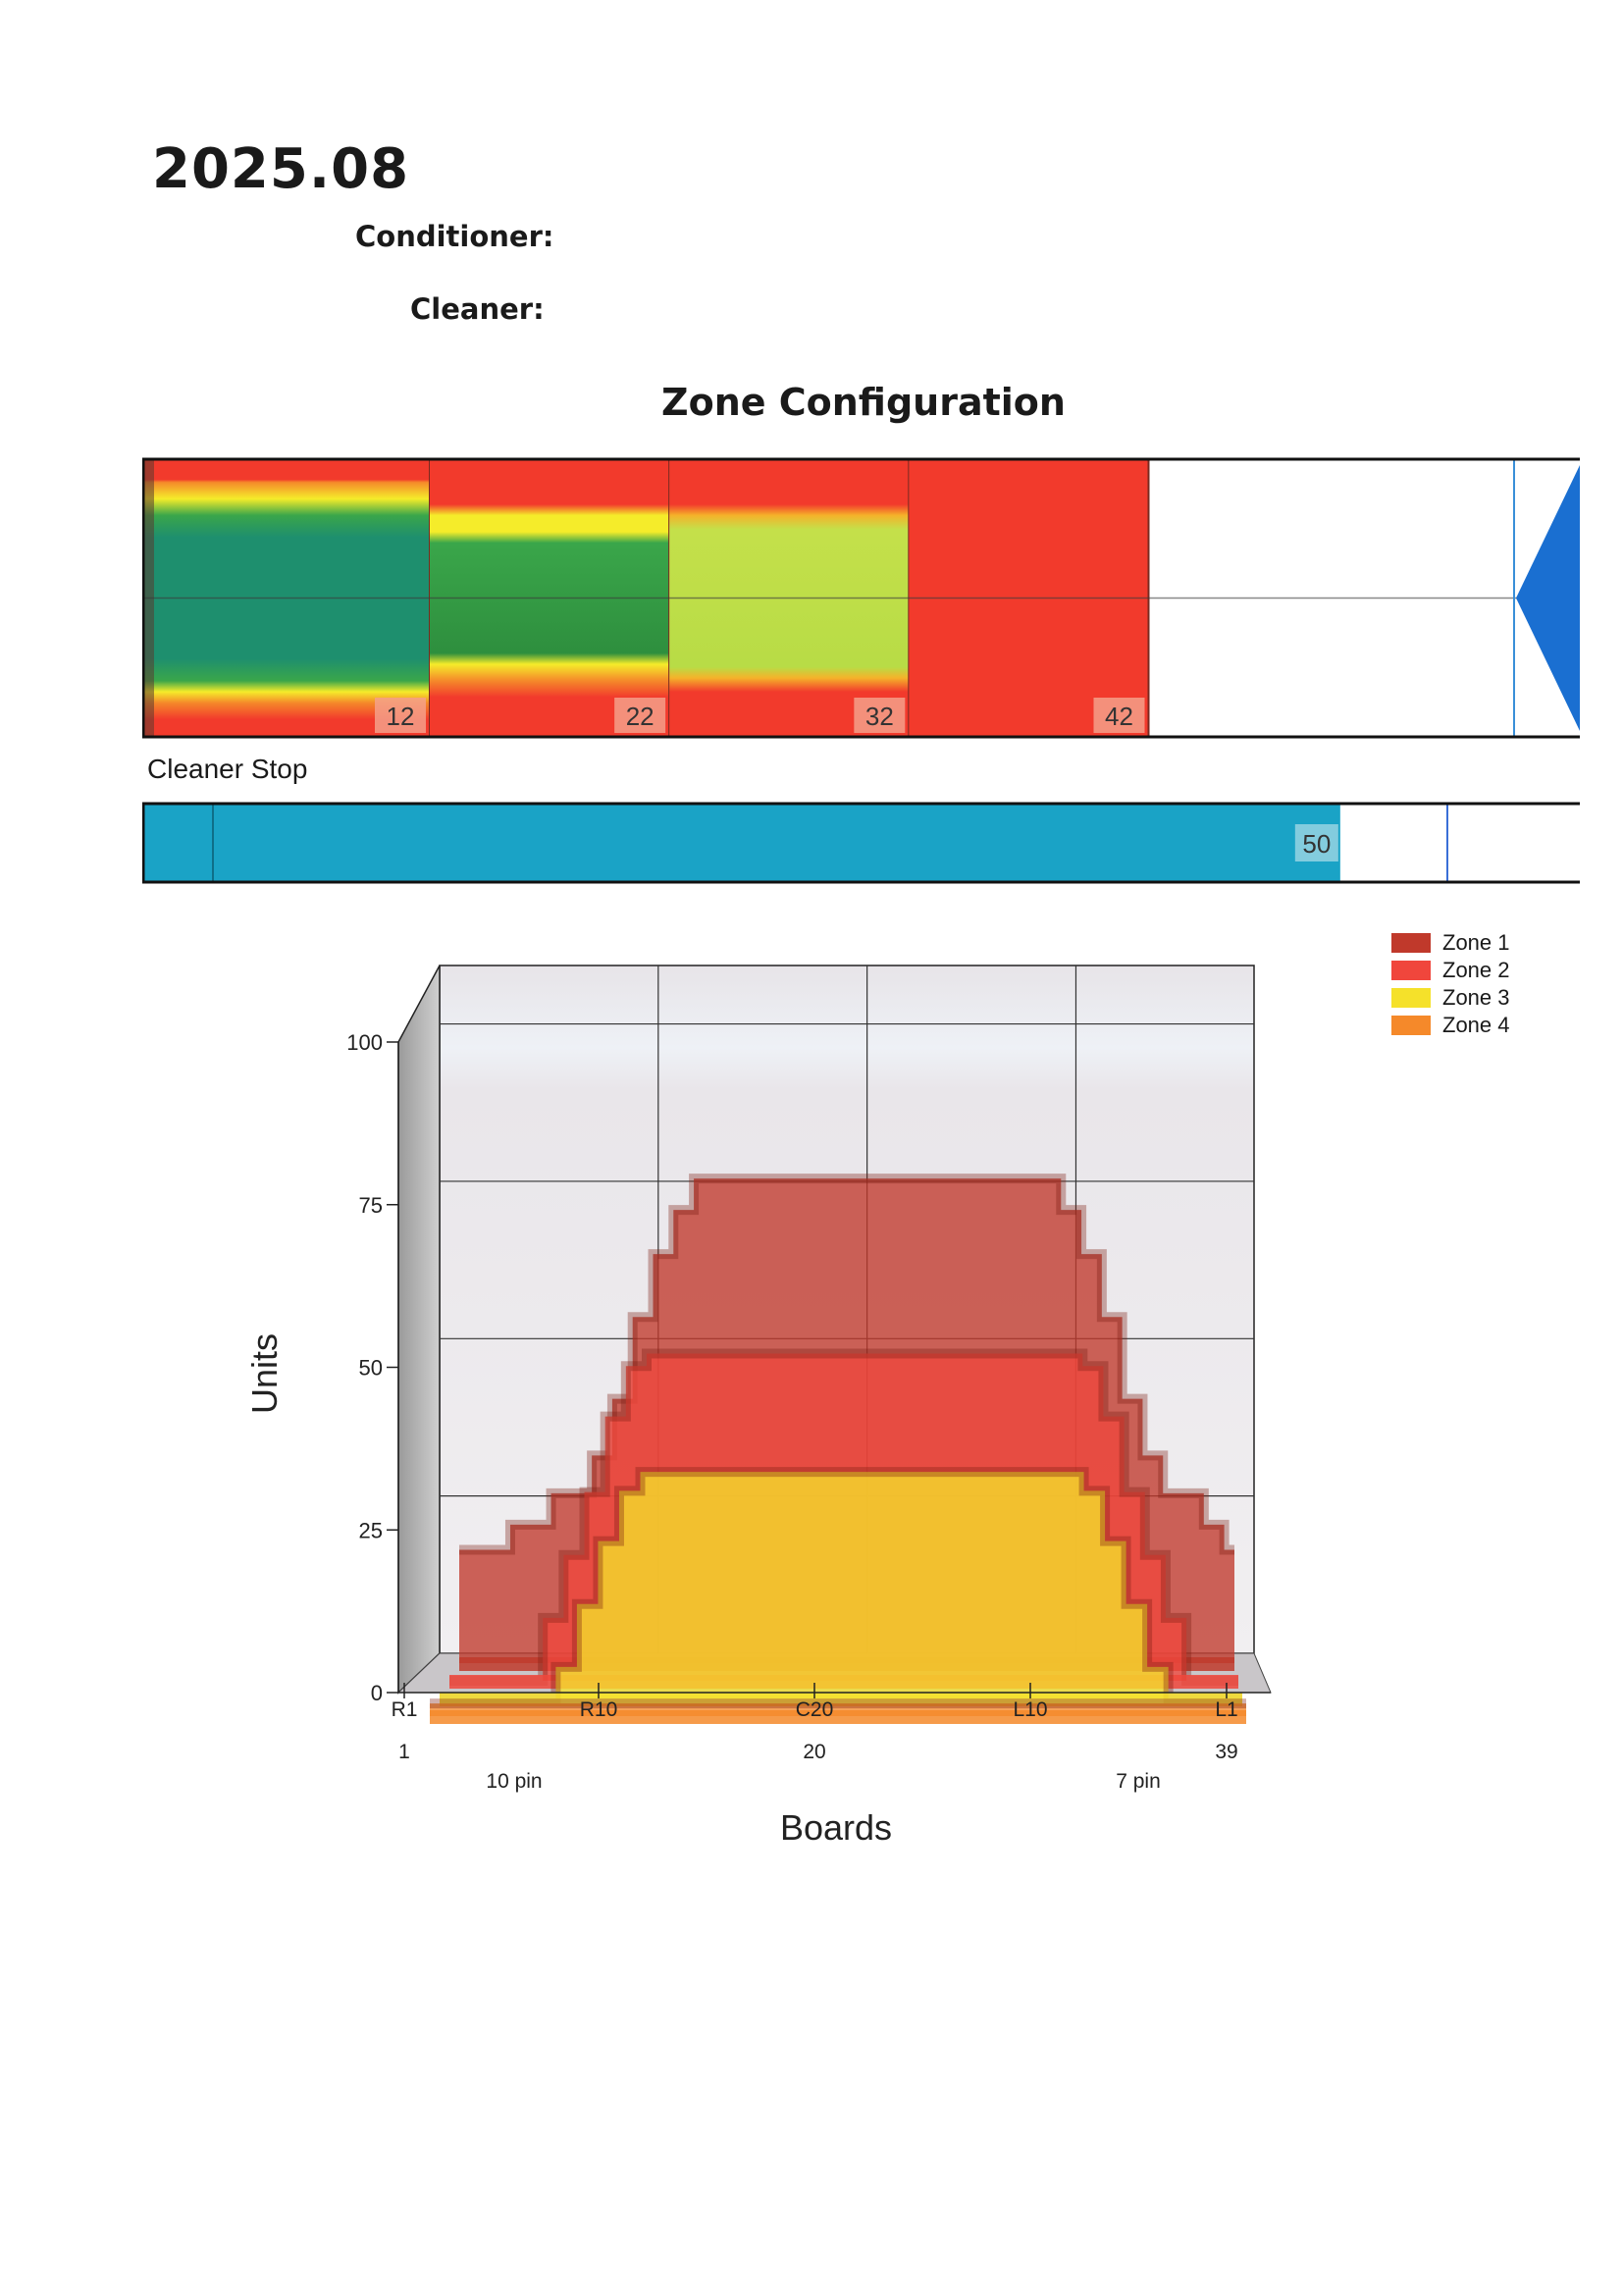 The width and height of the screenshot is (1623, 2296). What do you see at coordinates (1548, 598) in the screenshot?
I see `pin-deck-triangle` at bounding box center [1548, 598].